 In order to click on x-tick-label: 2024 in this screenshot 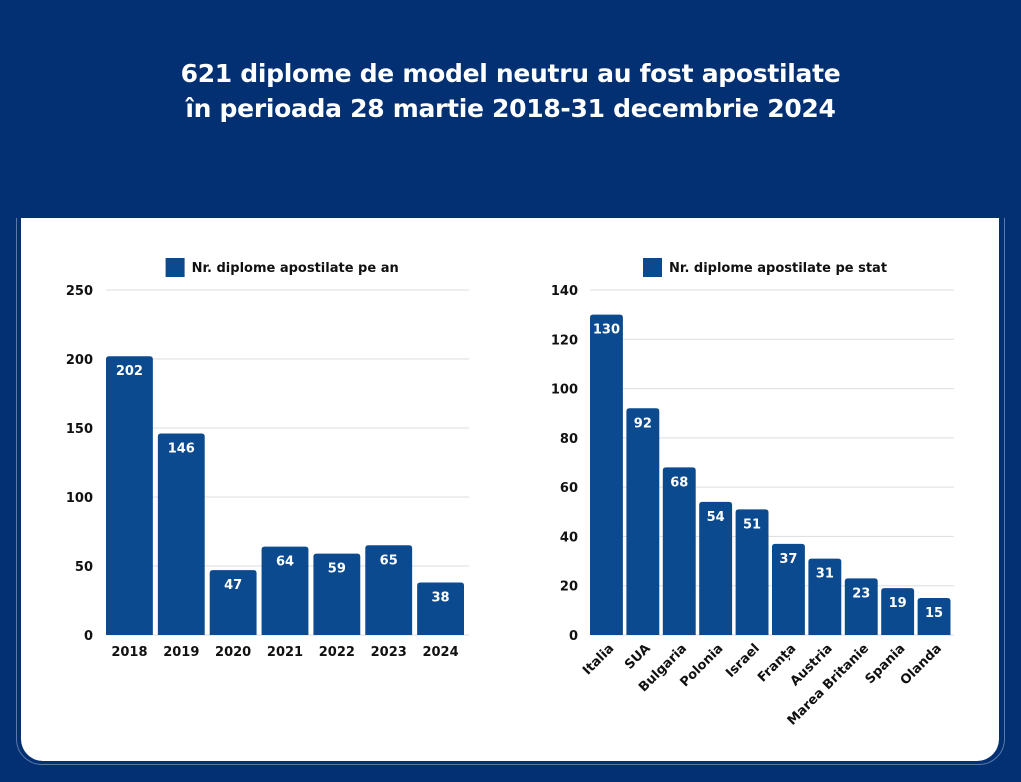, I will do `click(440, 652)`.